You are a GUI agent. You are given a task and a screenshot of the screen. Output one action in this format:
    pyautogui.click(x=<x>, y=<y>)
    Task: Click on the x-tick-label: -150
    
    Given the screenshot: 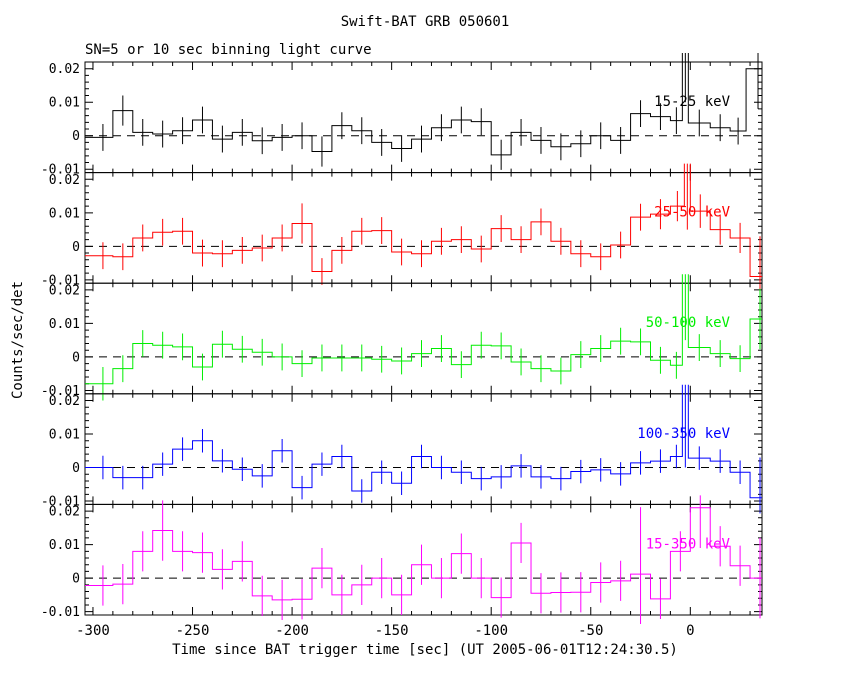 What is the action you would take?
    pyautogui.click(x=392, y=631)
    